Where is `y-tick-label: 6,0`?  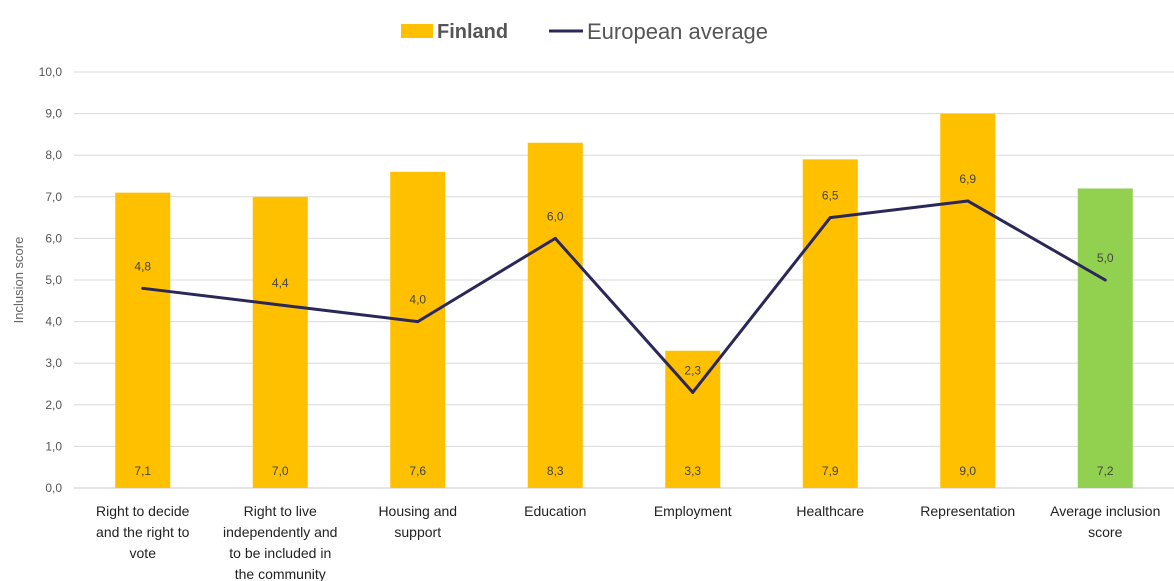
y-tick-label: 6,0 is located at coordinates (53, 238).